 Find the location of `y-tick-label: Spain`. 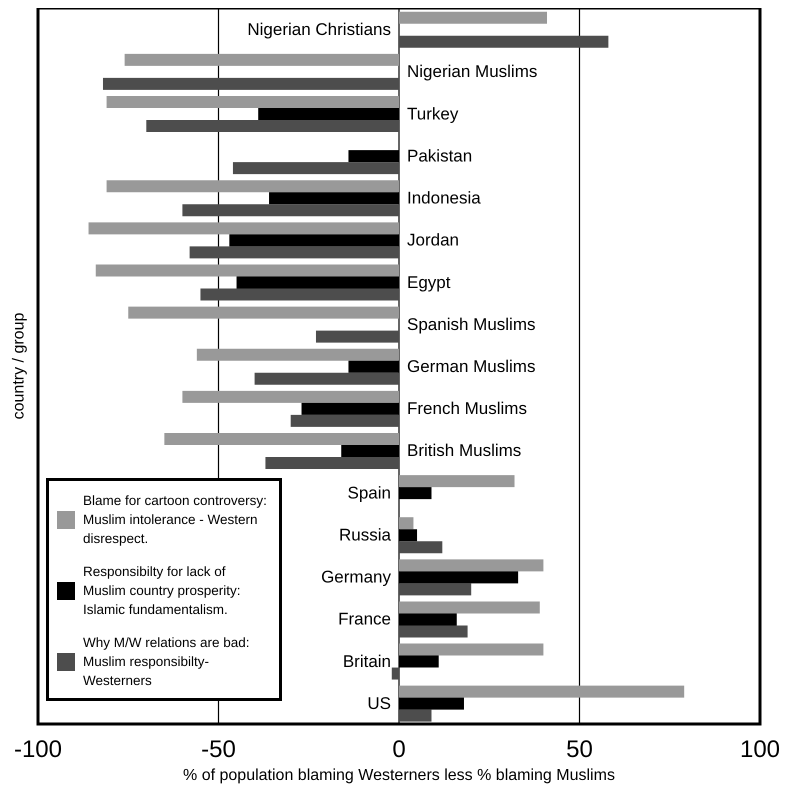

y-tick-label: Spain is located at coordinates (369, 492).